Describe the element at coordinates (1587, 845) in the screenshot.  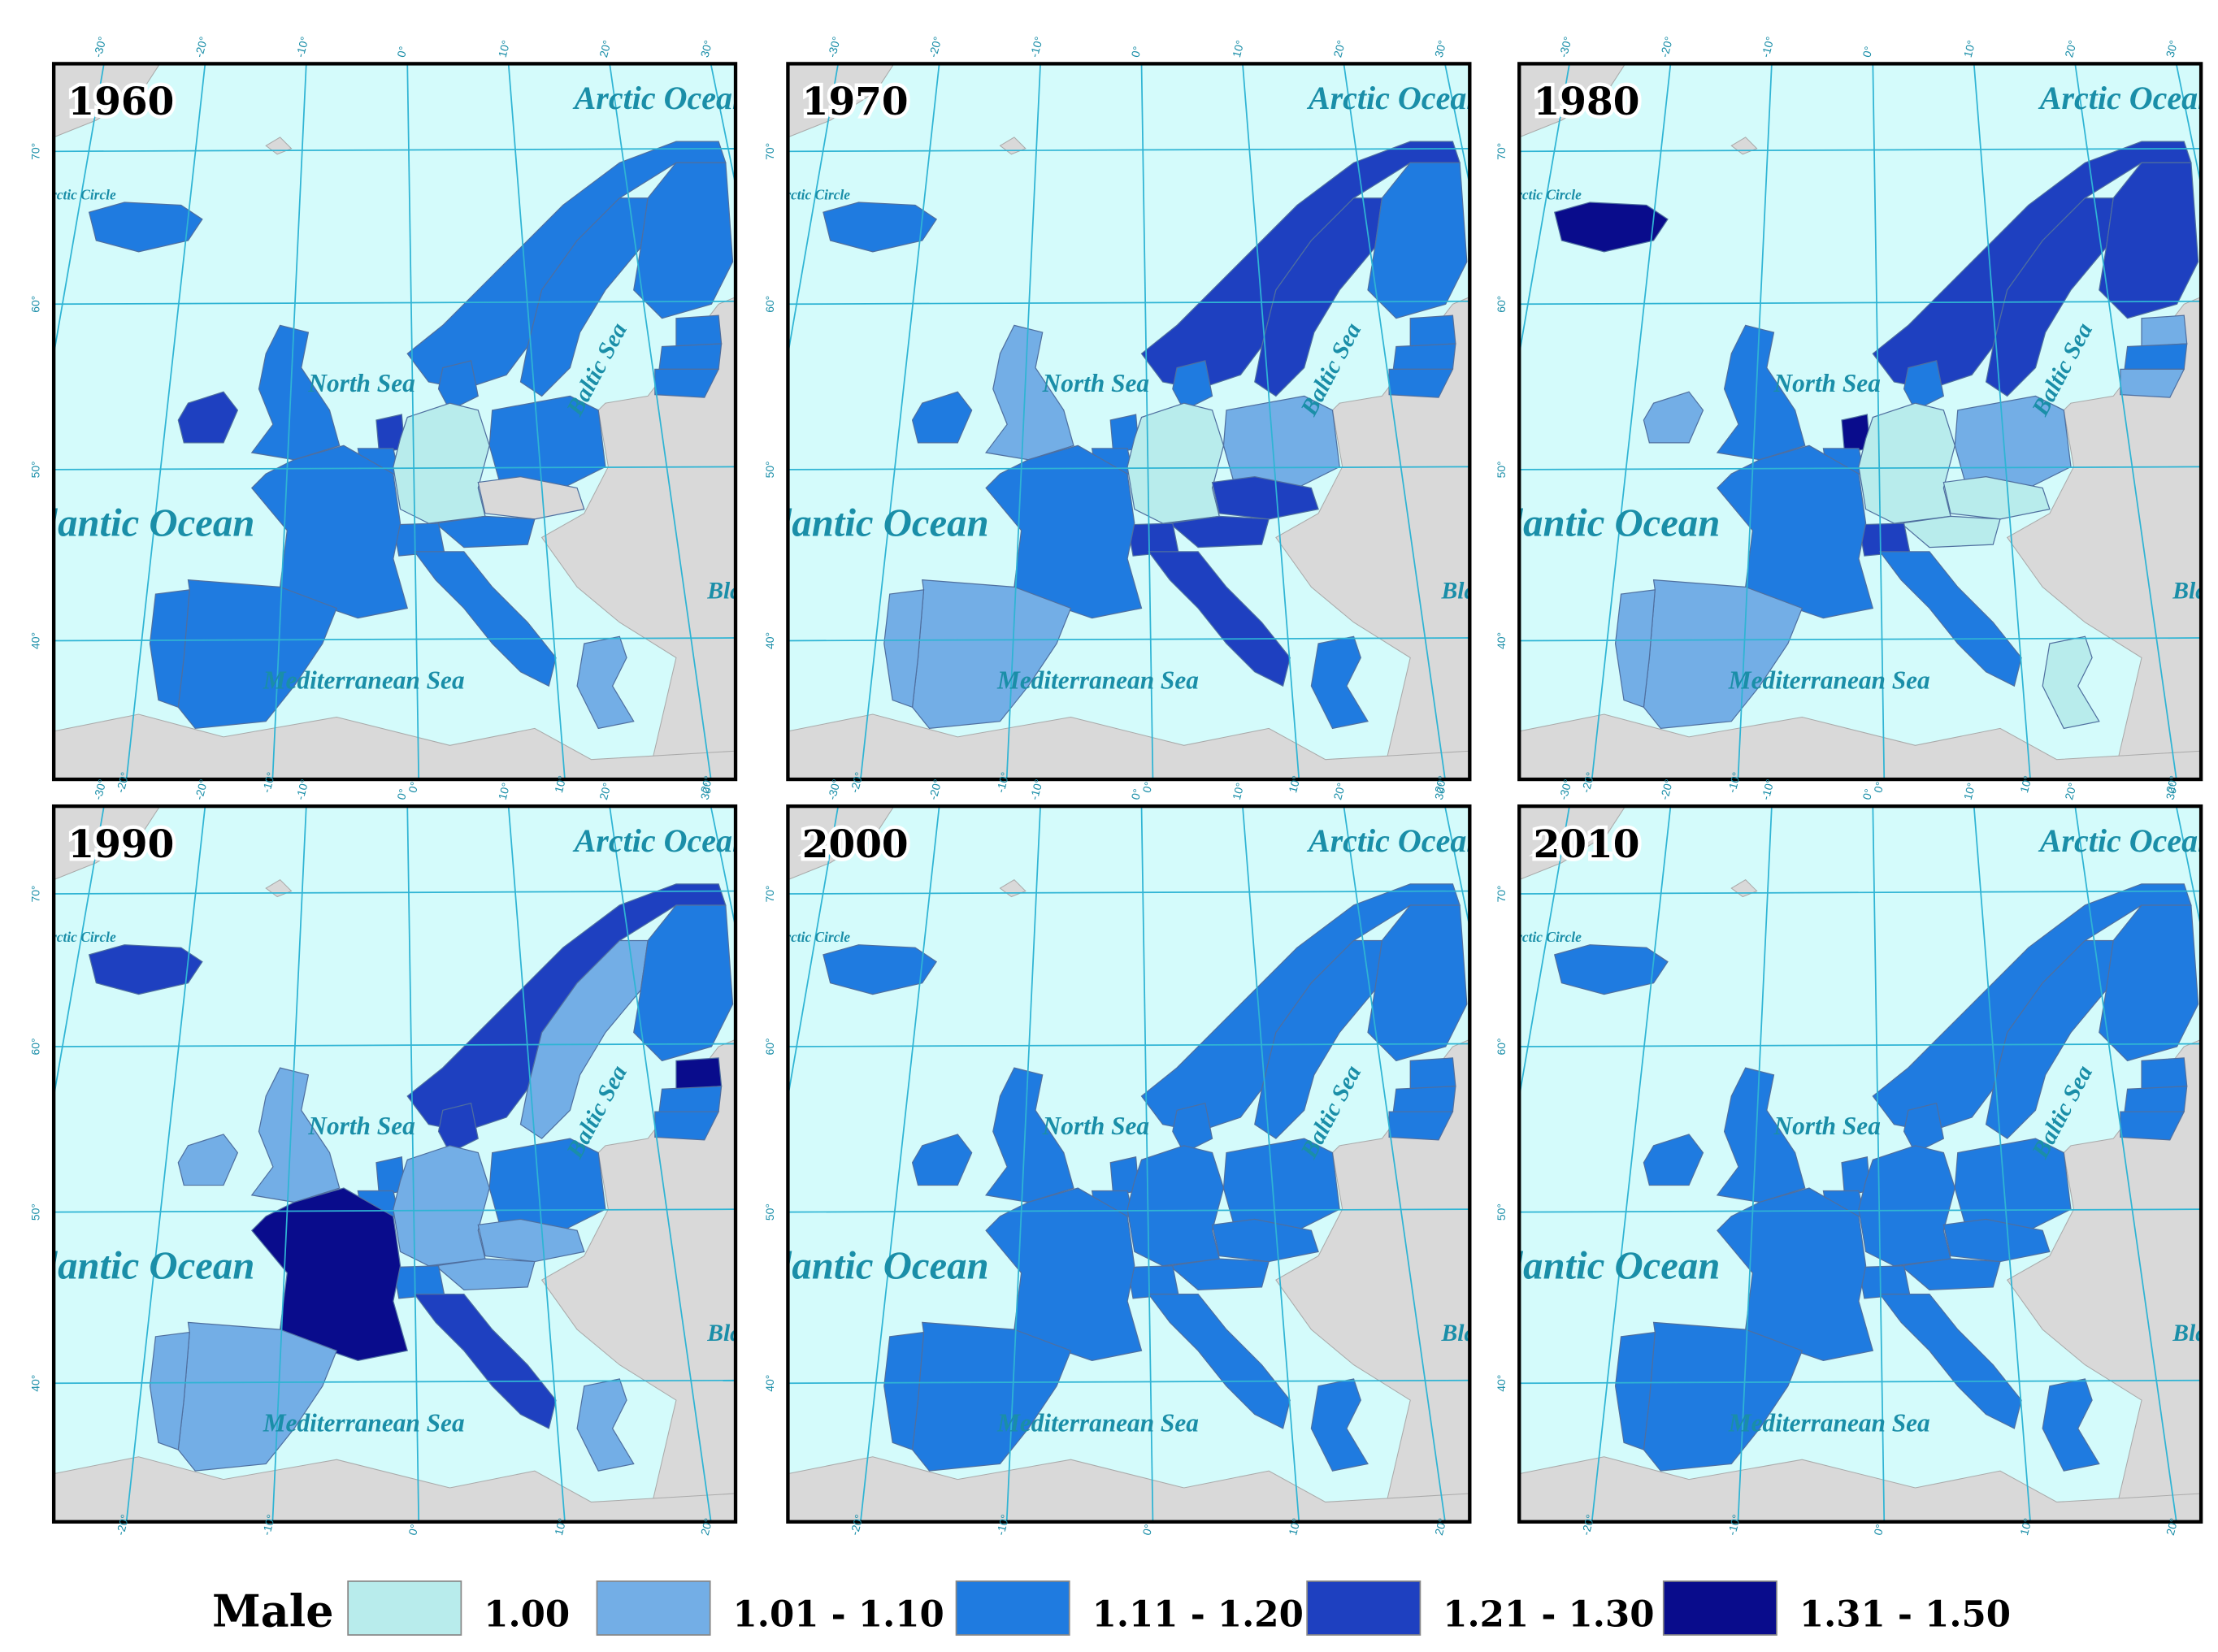
I see `panel-year: 2010` at that location.